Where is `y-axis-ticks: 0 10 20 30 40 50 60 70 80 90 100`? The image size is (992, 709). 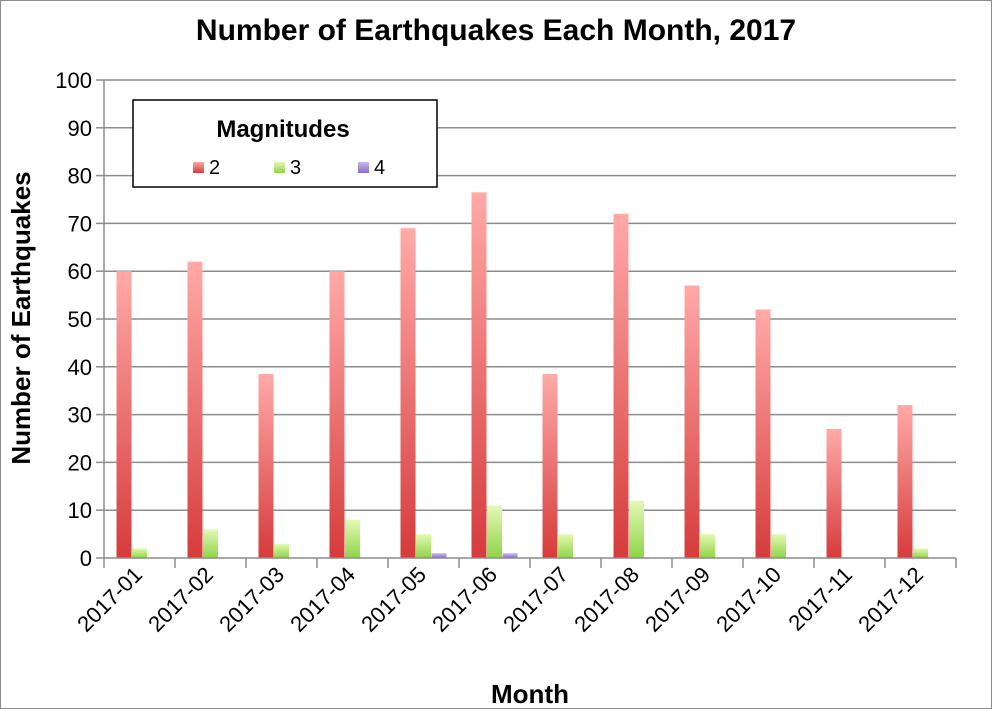 y-axis-ticks: 0 10 20 30 40 50 60 70 80 90 100 is located at coordinates (79, 319).